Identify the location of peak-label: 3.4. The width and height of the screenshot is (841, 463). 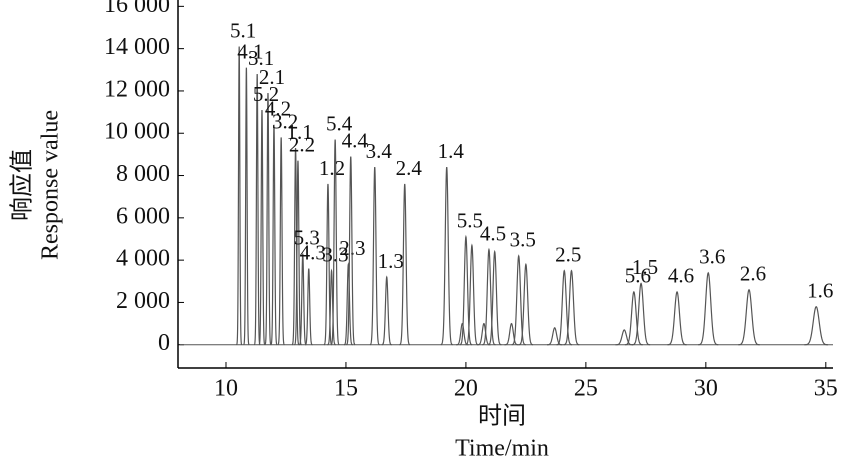
(379, 151).